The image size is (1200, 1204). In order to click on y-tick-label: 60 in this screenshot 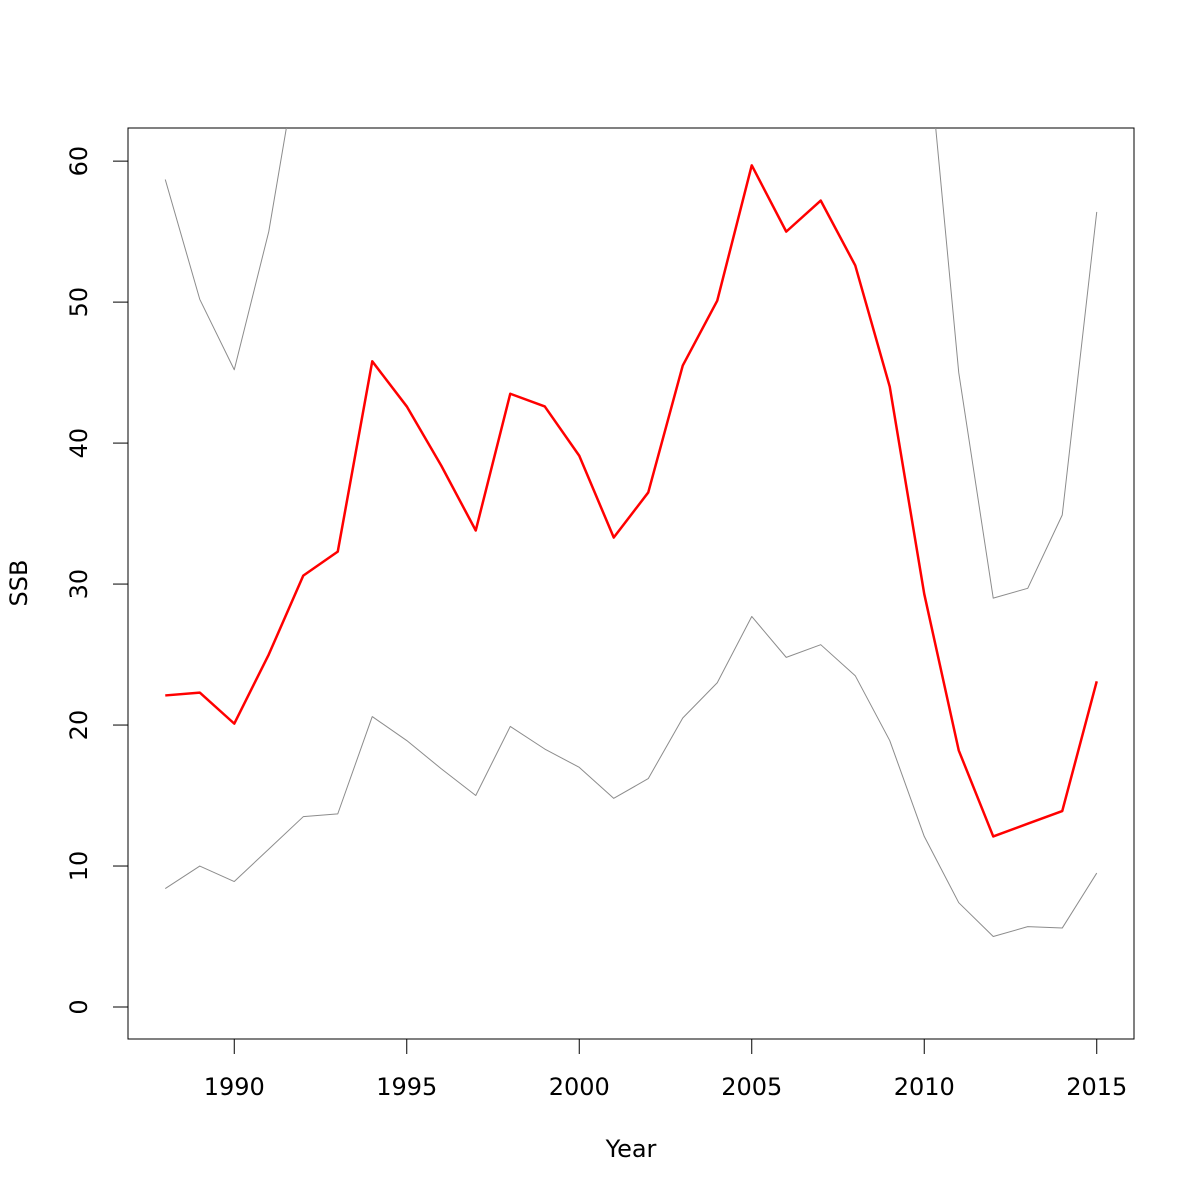, I will do `click(79, 161)`.